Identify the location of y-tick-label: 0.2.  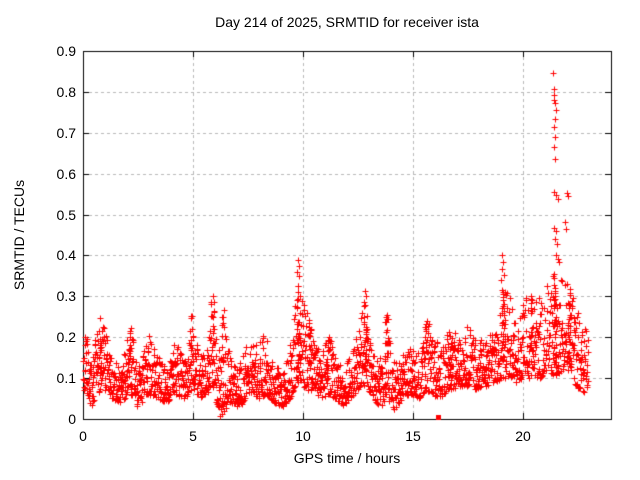
(66, 337).